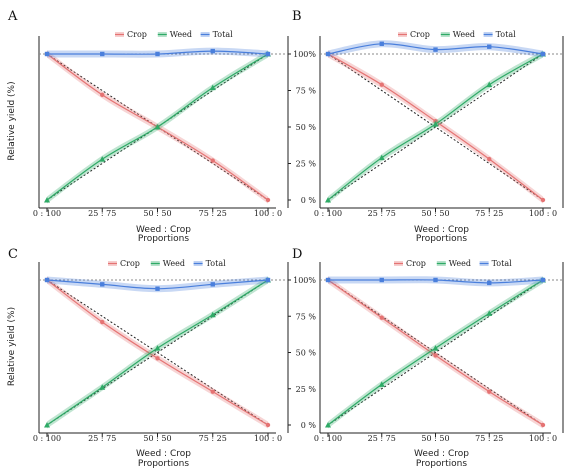 The image size is (580, 475). I want to click on panel-letter: D, so click(297, 254).